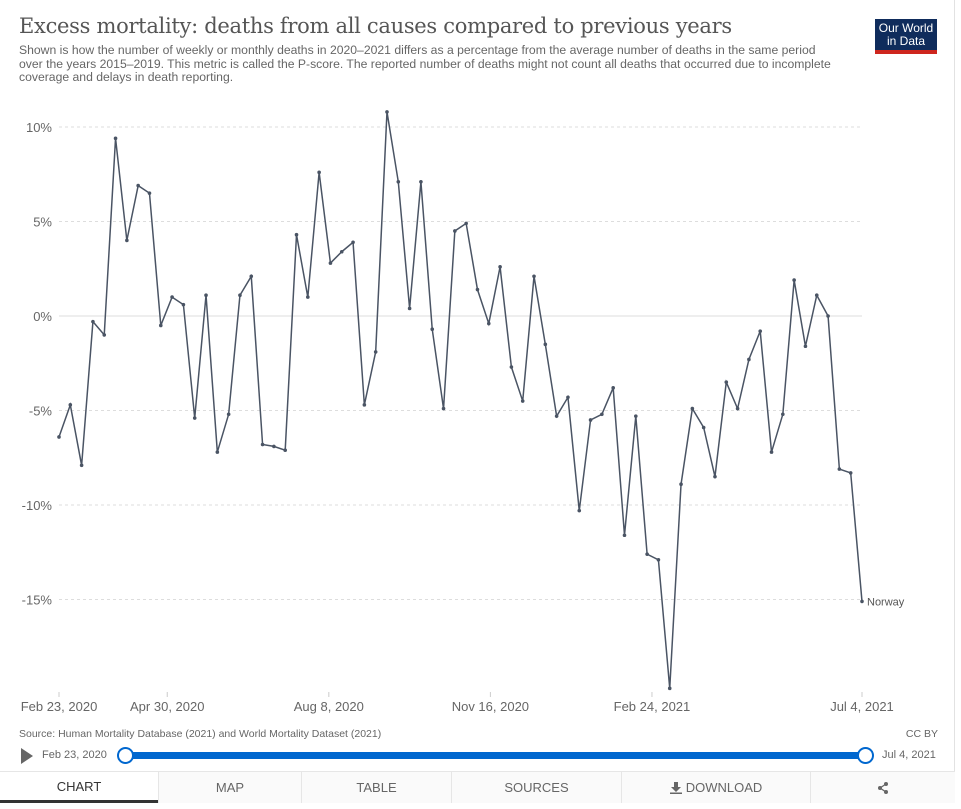  Describe the element at coordinates (652, 706) in the screenshot. I see `x-tick-label: Feb 24, 2021` at that location.